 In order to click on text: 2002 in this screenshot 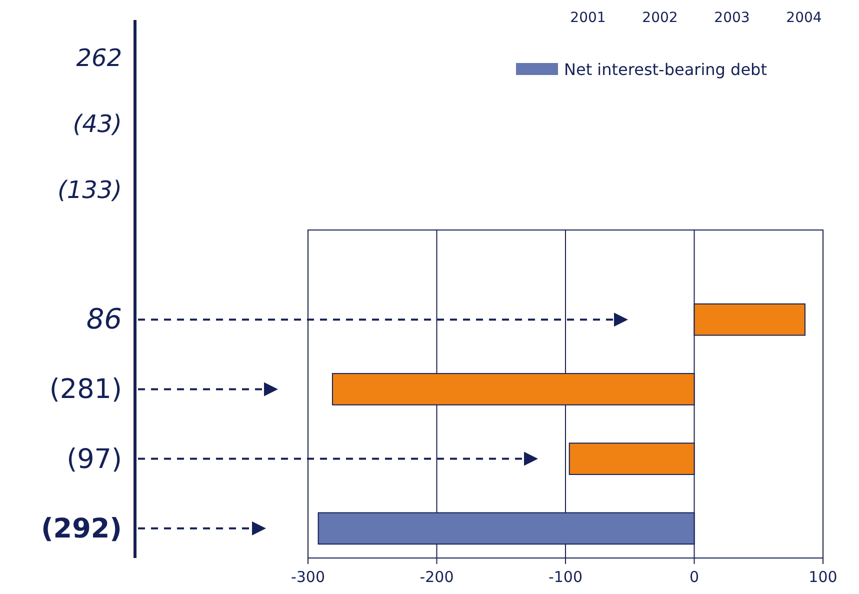, I will do `click(660, 18)`.